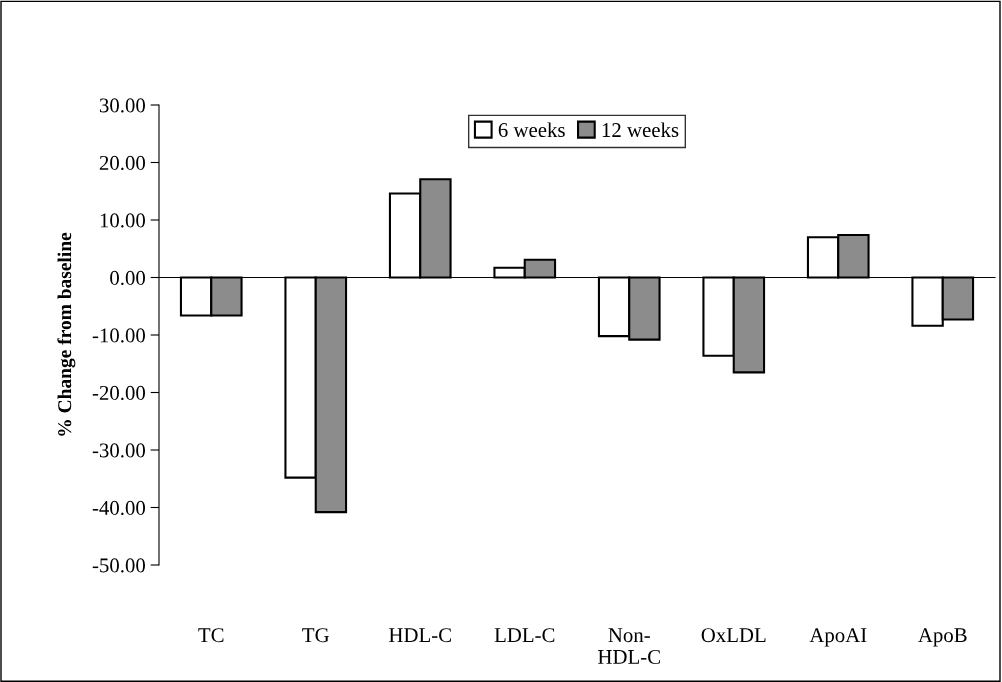  What do you see at coordinates (119, 393) in the screenshot?
I see `y-tick-label: -20.00` at bounding box center [119, 393].